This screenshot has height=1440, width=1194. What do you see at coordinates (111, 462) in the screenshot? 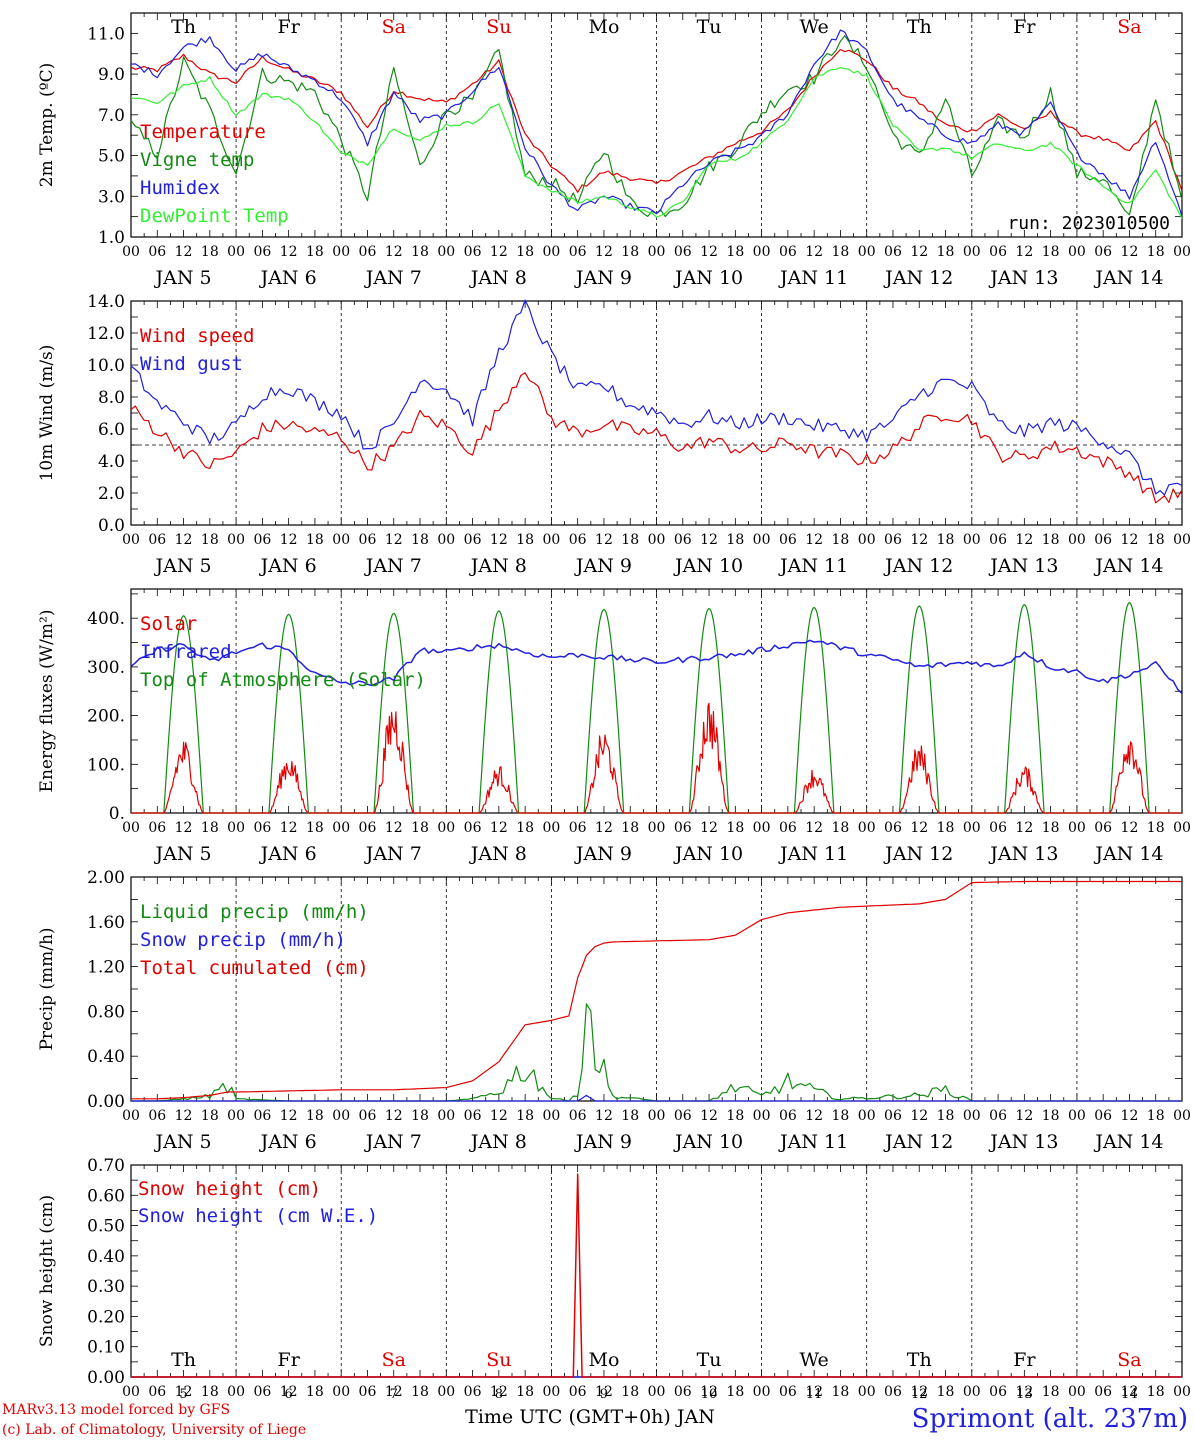
I see `y-tick-label: 4.0` at bounding box center [111, 462].